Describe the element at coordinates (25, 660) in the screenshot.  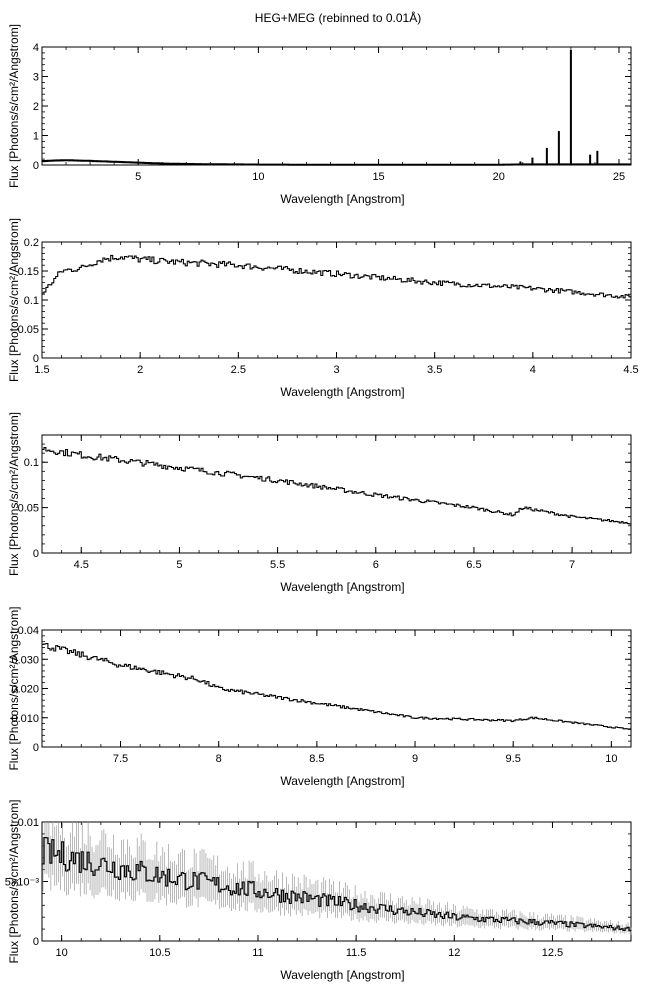
I see `y-tick-label: 0.030` at that location.